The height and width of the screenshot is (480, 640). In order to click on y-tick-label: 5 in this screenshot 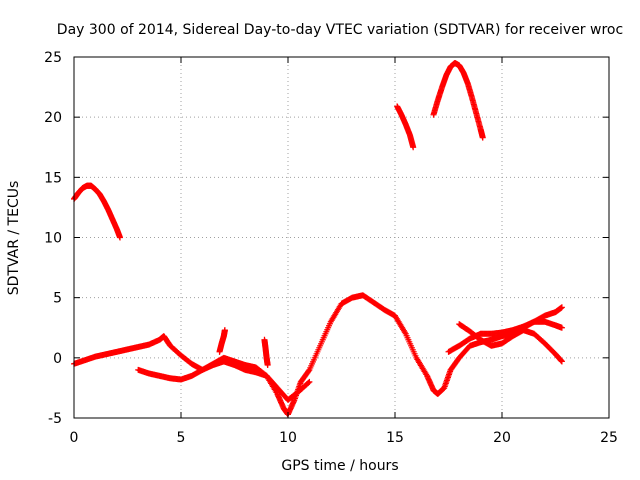, I will do `click(57, 299)`.